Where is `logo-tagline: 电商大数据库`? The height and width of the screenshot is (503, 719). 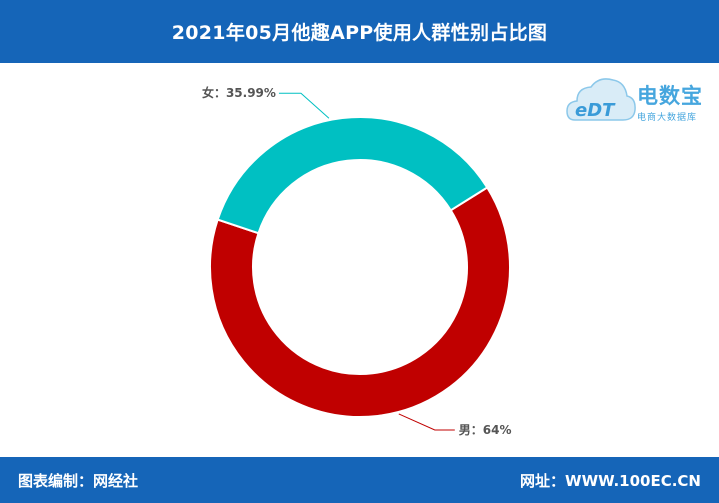 logo-tagline: 电商大数据库 is located at coordinates (667, 118).